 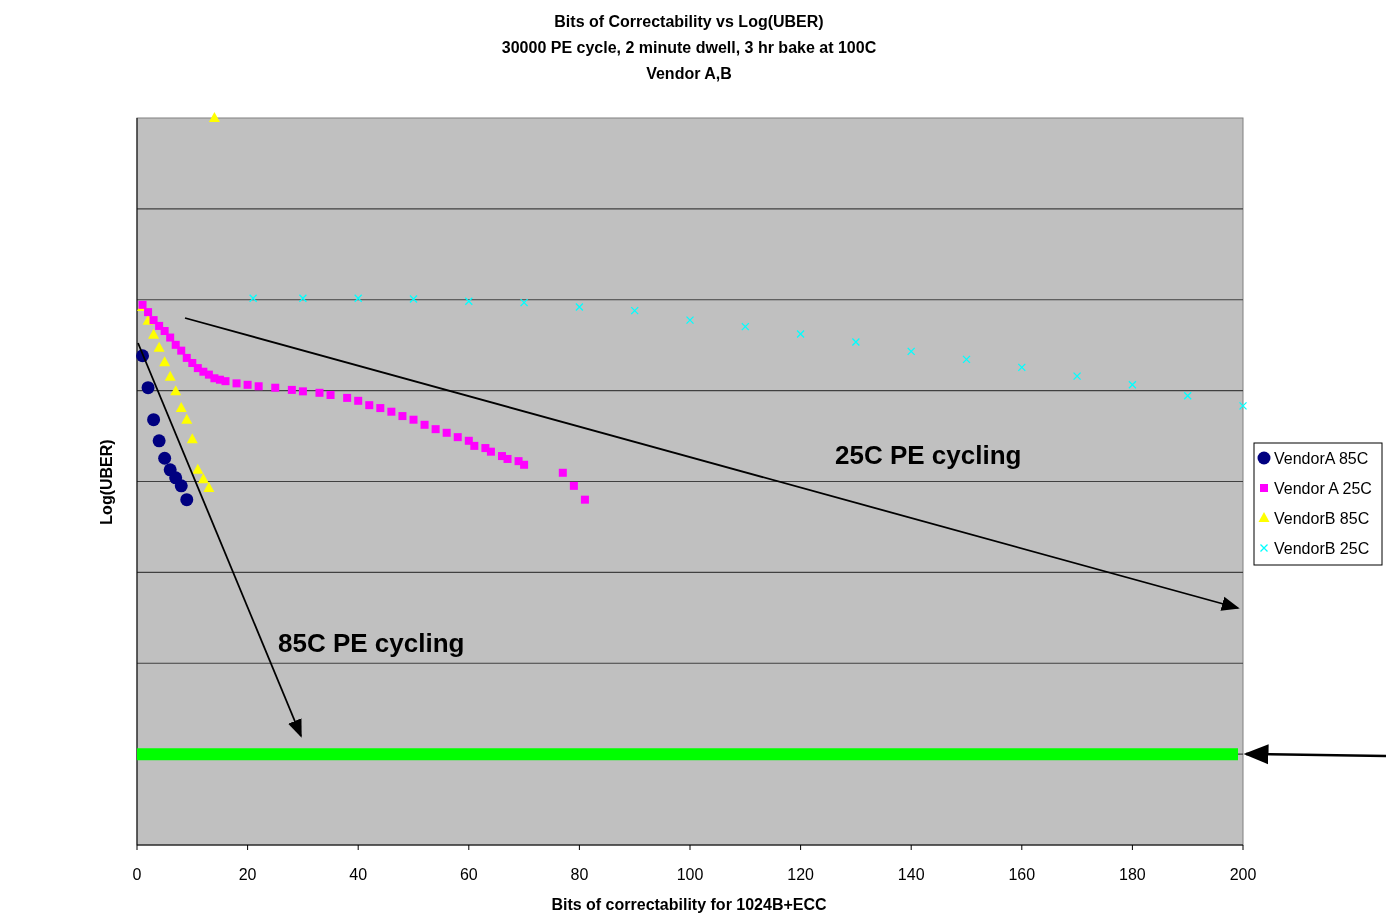 What do you see at coordinates (1321, 458) in the screenshot?
I see `legend-label: VendorA 85C` at bounding box center [1321, 458].